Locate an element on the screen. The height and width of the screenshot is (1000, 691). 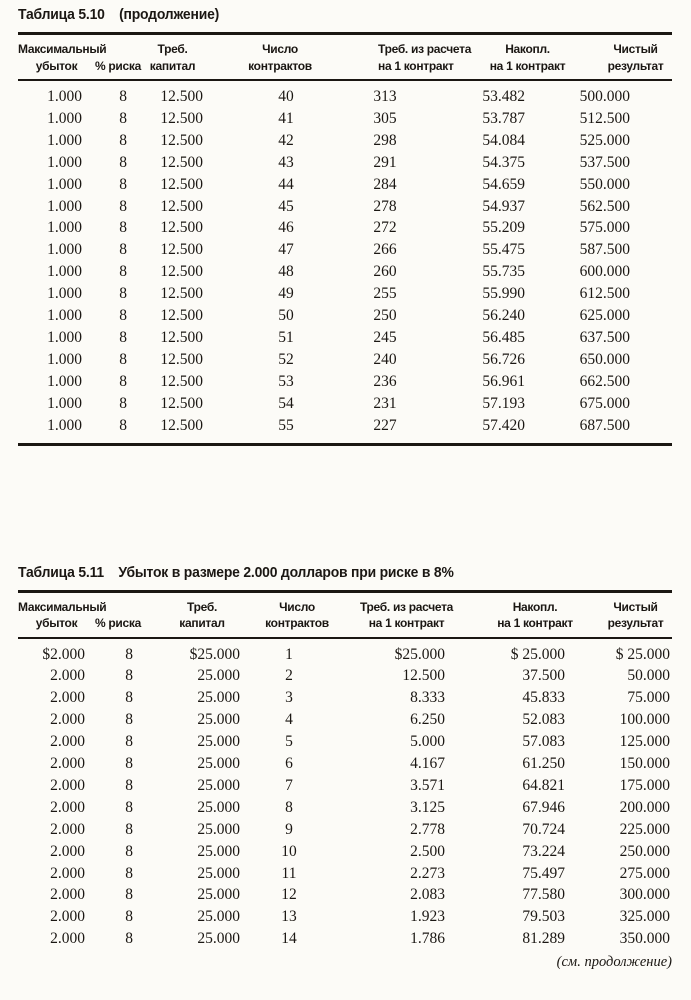
table-row: 2.000 8 25.000 12 2.083 77.580 300.000 is located at coordinates (345, 895).